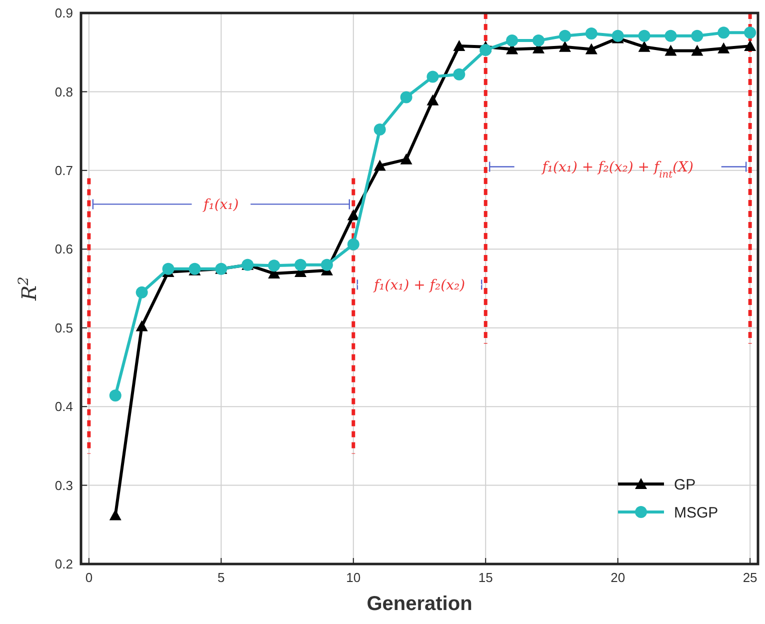 The image size is (765, 624). What do you see at coordinates (419, 604) in the screenshot?
I see `x-axis-title: Generation` at bounding box center [419, 604].